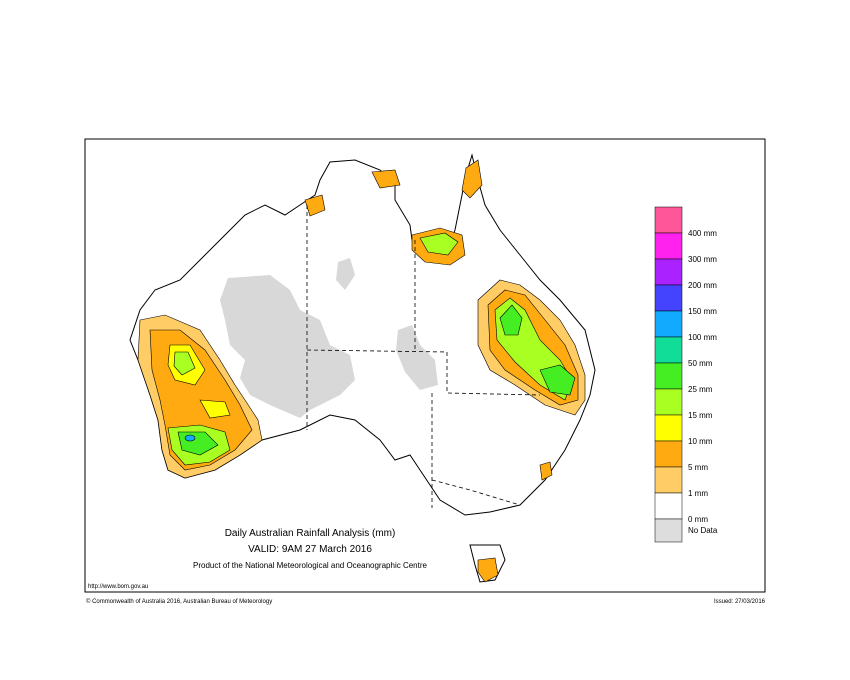 The height and width of the screenshot is (680, 850). I want to click on legend-label: 5 mm, so click(698, 467).